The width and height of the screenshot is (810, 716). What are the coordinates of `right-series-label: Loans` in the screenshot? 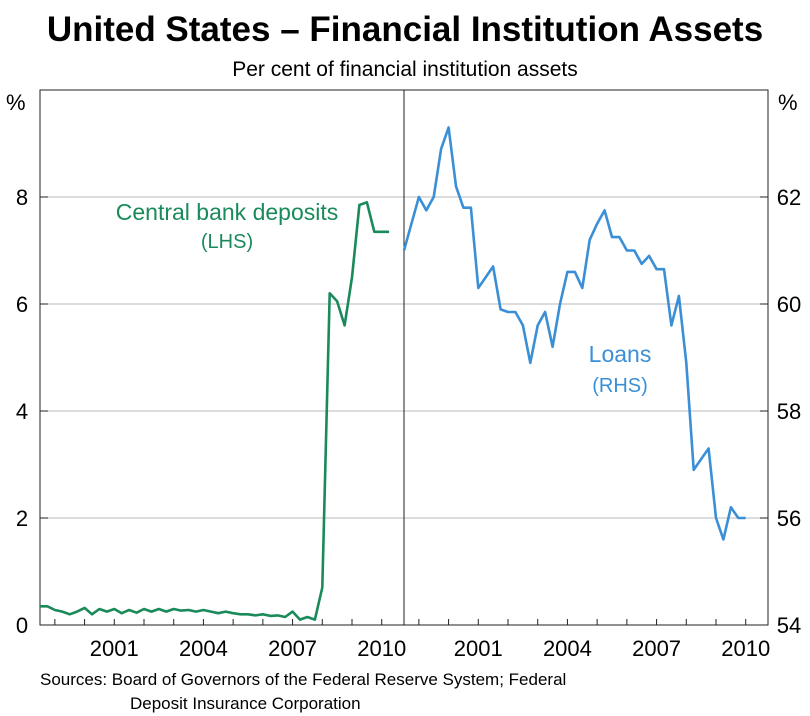 It's located at (620, 354).